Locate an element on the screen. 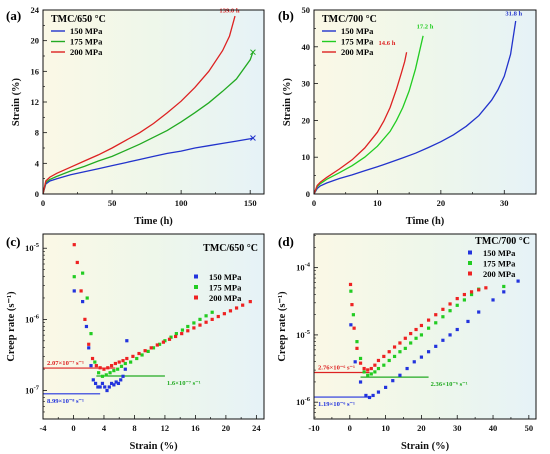 The width and height of the screenshot is (550, 454). y-axis-label: Strain (%) is located at coordinates (16, 101).